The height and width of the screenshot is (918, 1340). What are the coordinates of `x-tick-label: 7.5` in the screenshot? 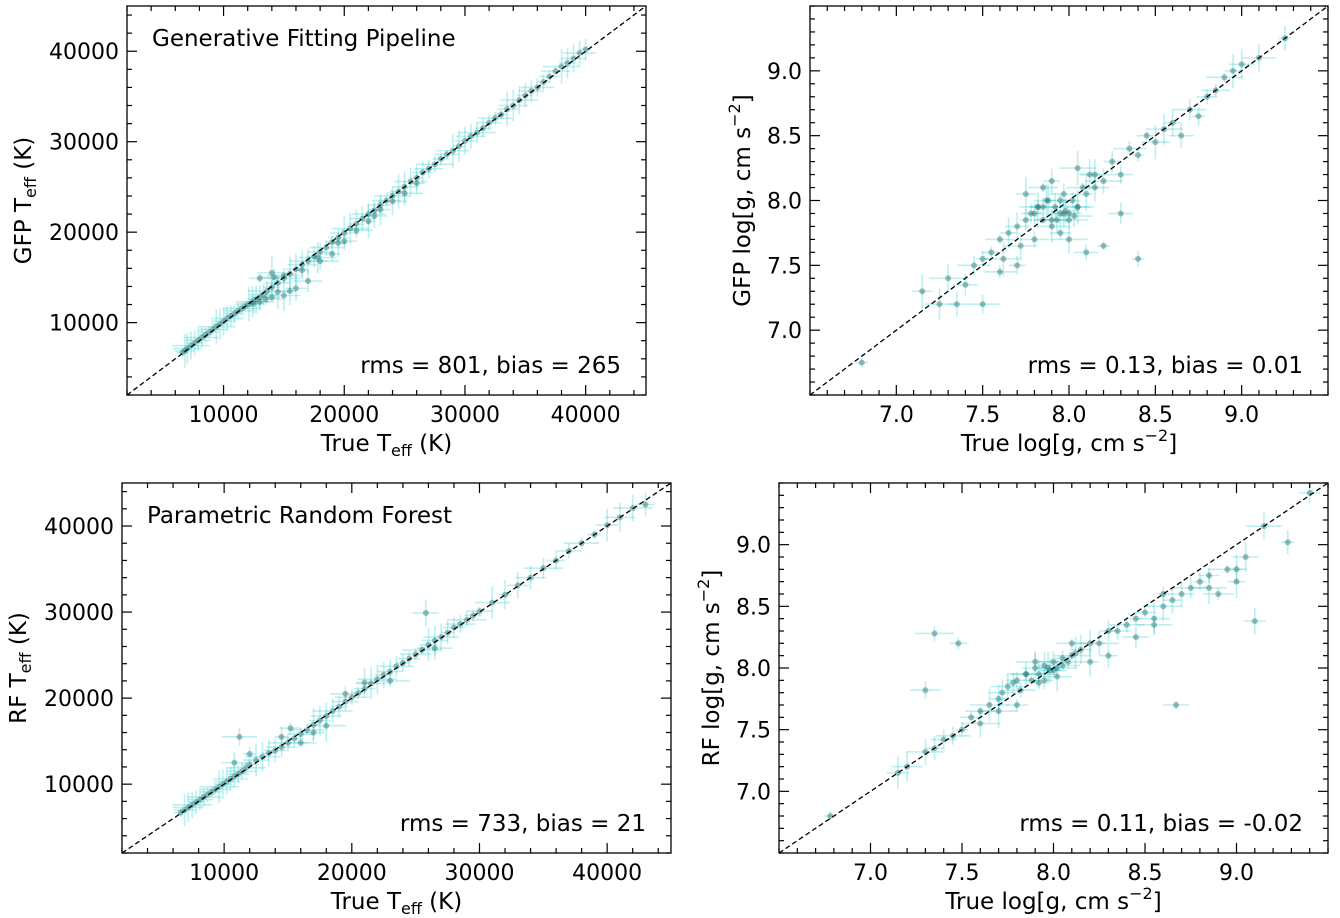 It's located at (962, 873).